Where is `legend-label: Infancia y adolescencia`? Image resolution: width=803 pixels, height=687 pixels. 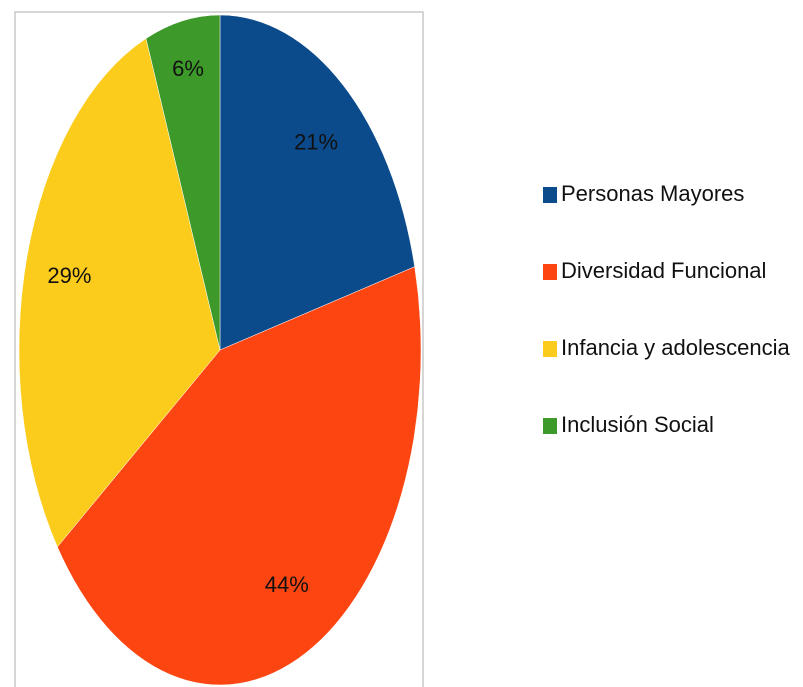 legend-label: Infancia y adolescencia is located at coordinates (675, 347).